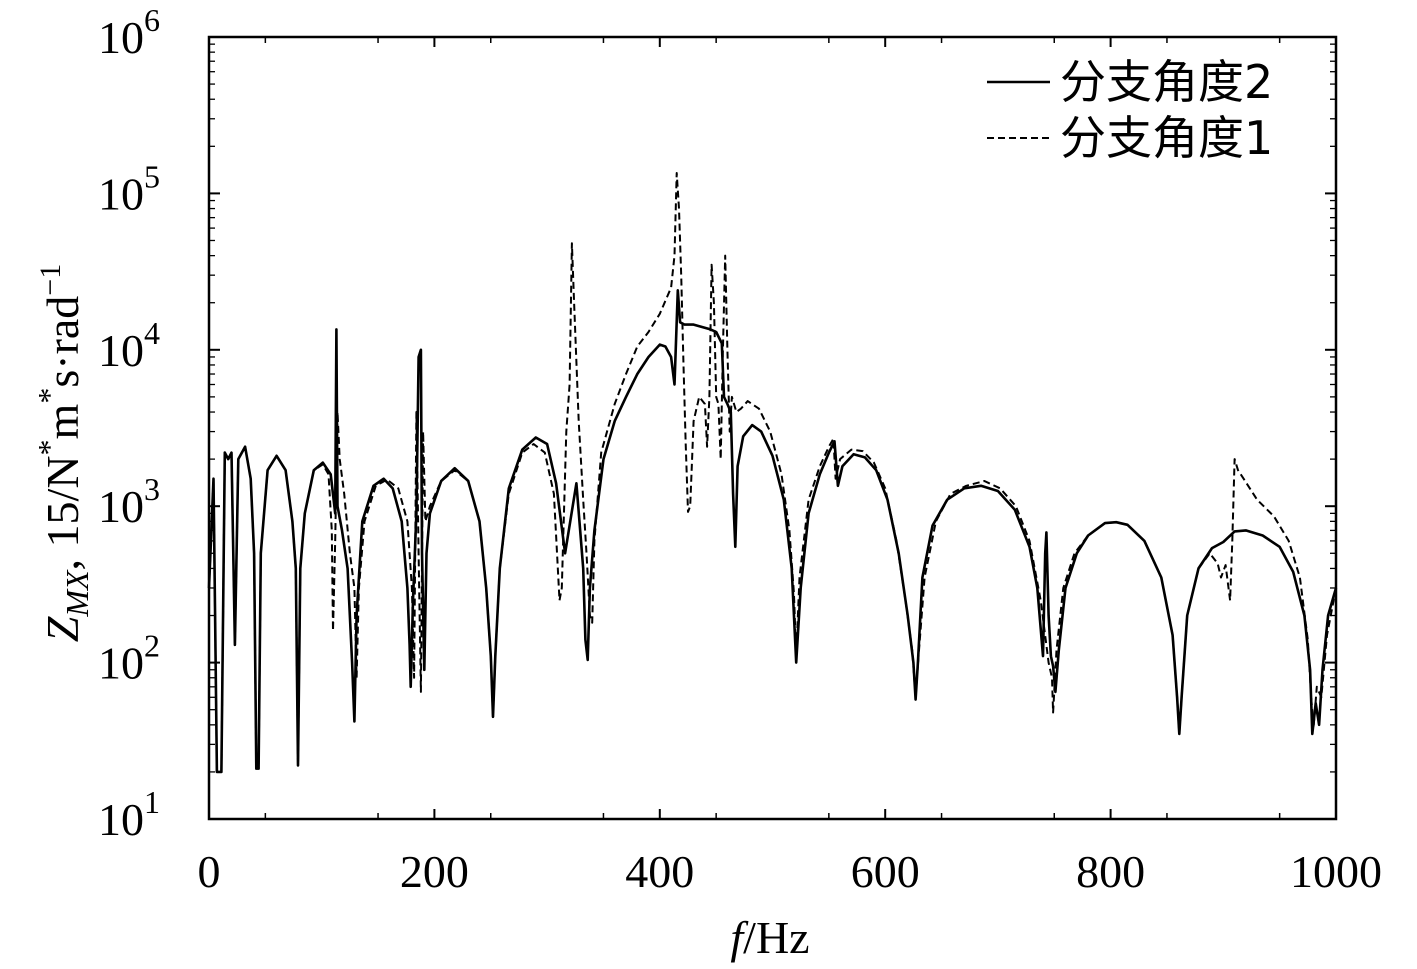 The width and height of the screenshot is (1417, 969). I want to click on y-axis-title-sup1: *, so click(49, 447).